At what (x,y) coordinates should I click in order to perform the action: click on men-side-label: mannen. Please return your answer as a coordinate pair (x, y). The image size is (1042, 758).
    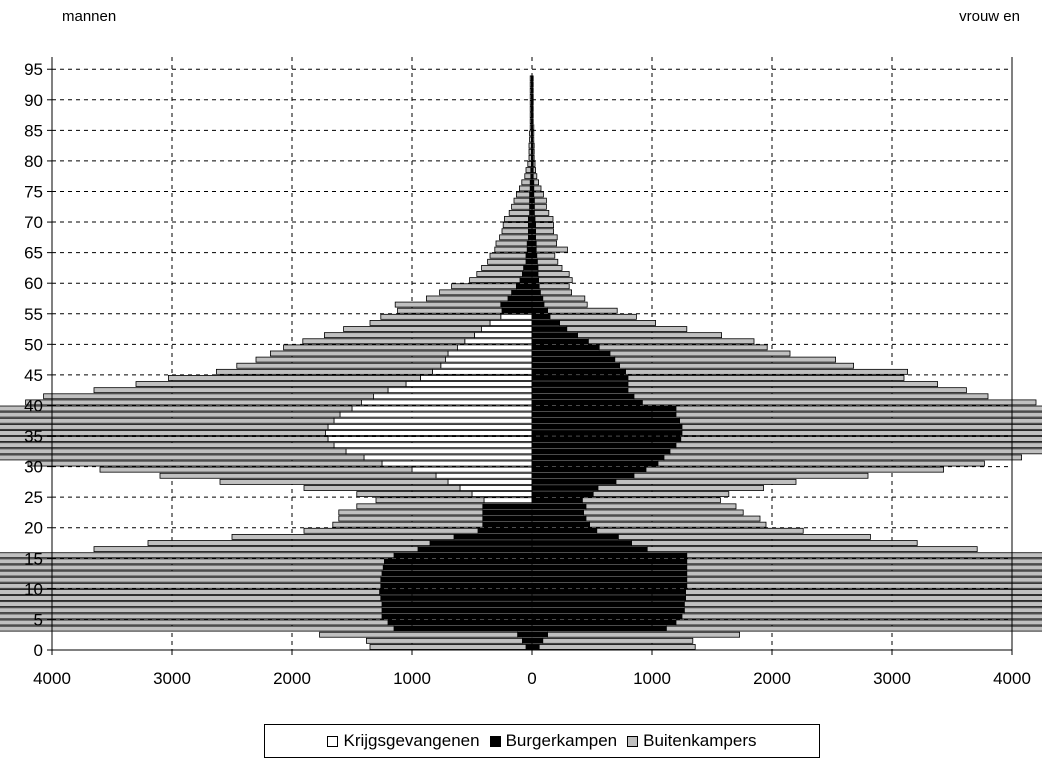
    Looking at the image, I should click on (89, 16).